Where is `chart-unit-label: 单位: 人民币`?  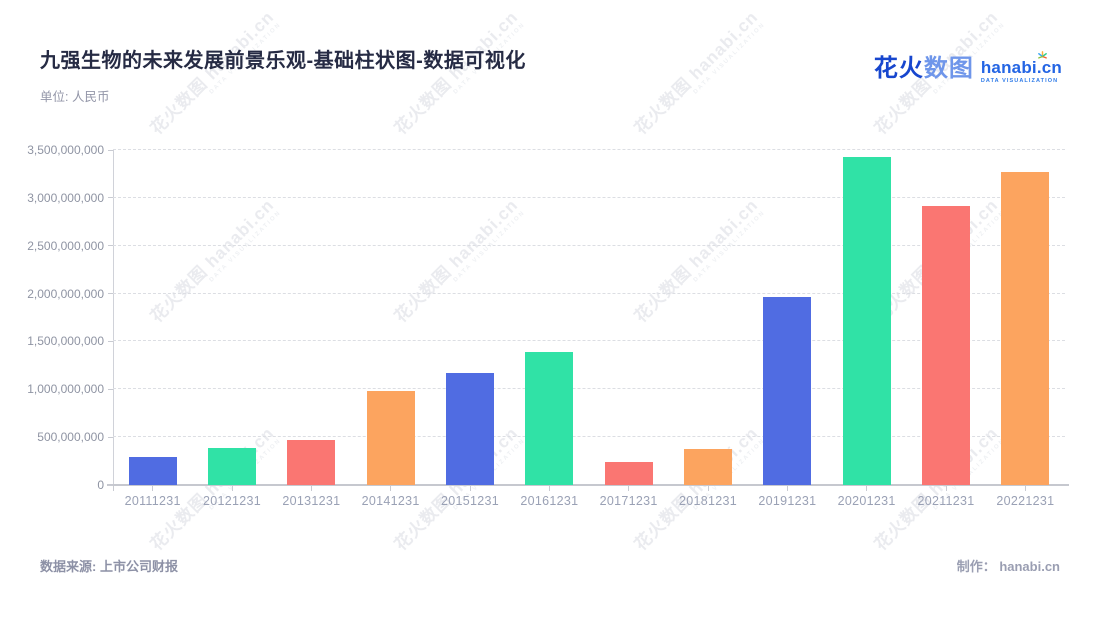 chart-unit-label: 单位: 人民币 is located at coordinates (75, 97).